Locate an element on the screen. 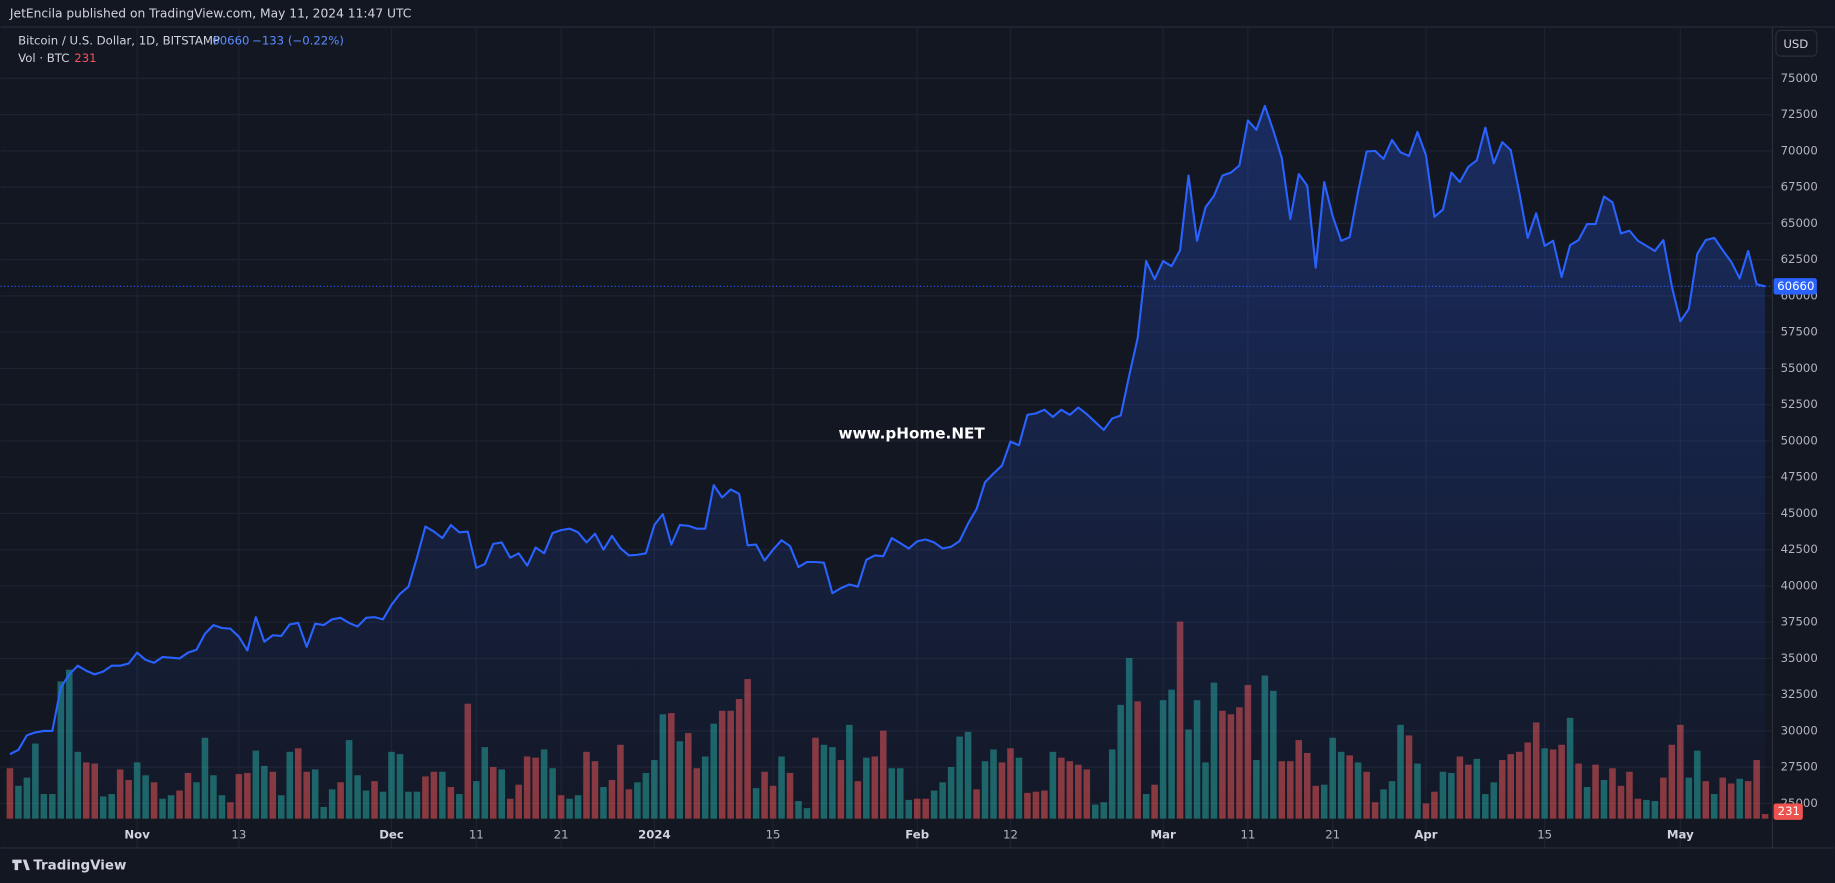  y-tick-label: 62500 is located at coordinates (1799, 259).